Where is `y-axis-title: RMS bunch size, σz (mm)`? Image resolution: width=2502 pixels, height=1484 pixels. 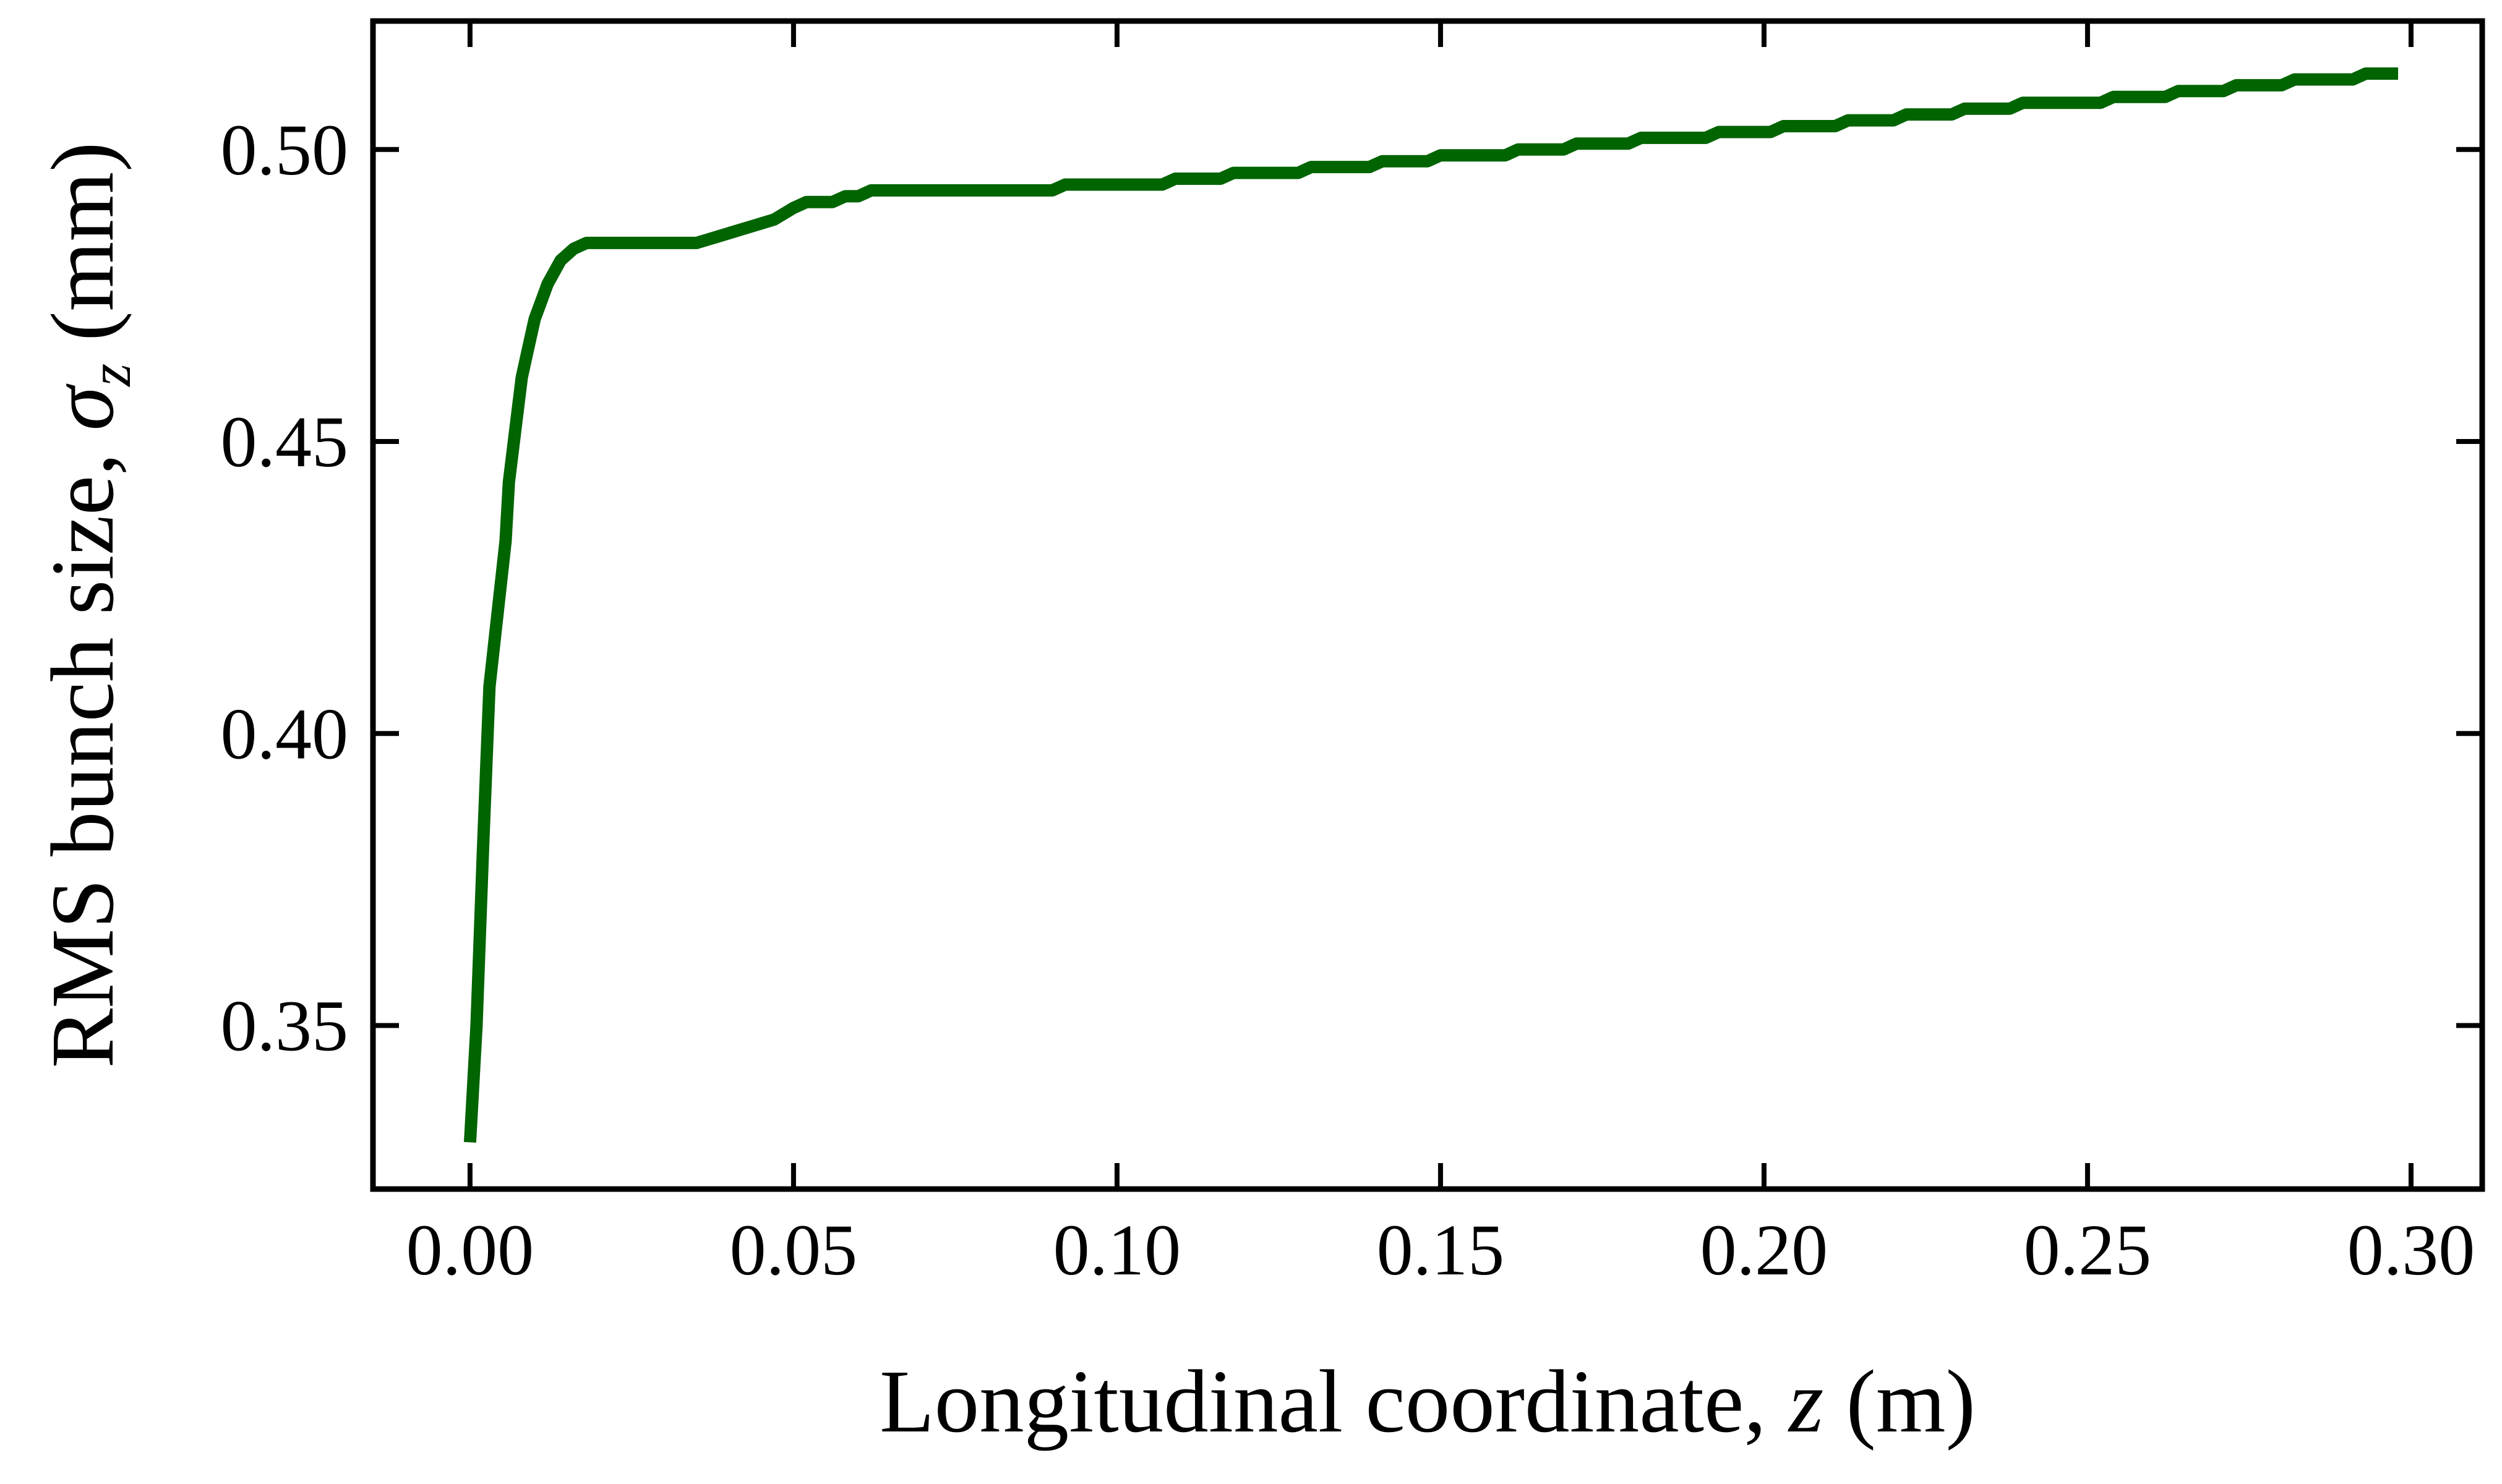
y-axis-title: RMS bunch size, σz (mm) is located at coordinates (88, 605).